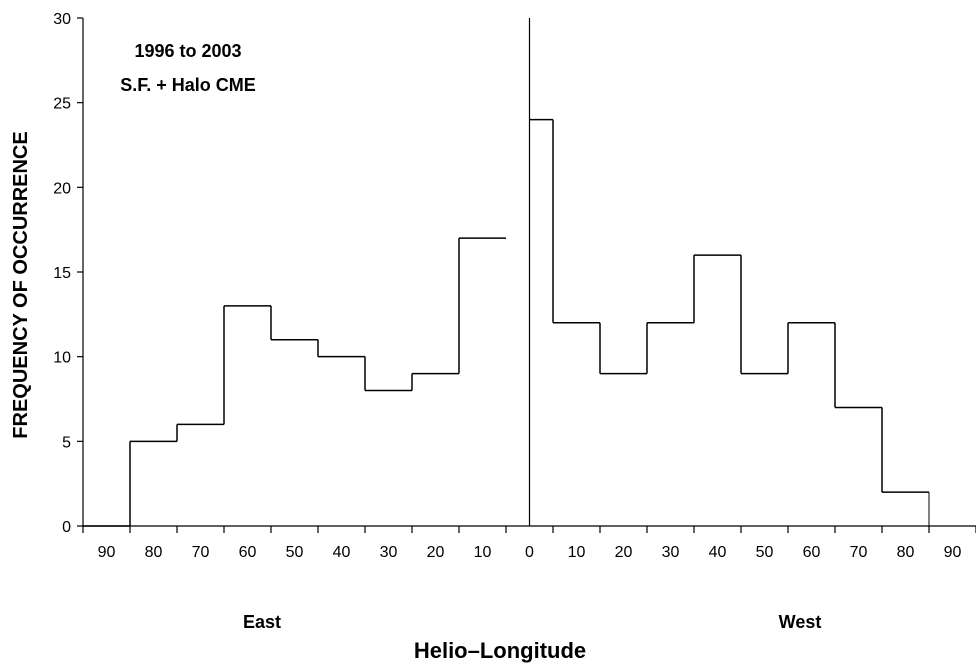 Image resolution: width=976 pixels, height=666 pixels. I want to click on y-axis: 0 5 10 15 20 25 30, so click(68, 273).